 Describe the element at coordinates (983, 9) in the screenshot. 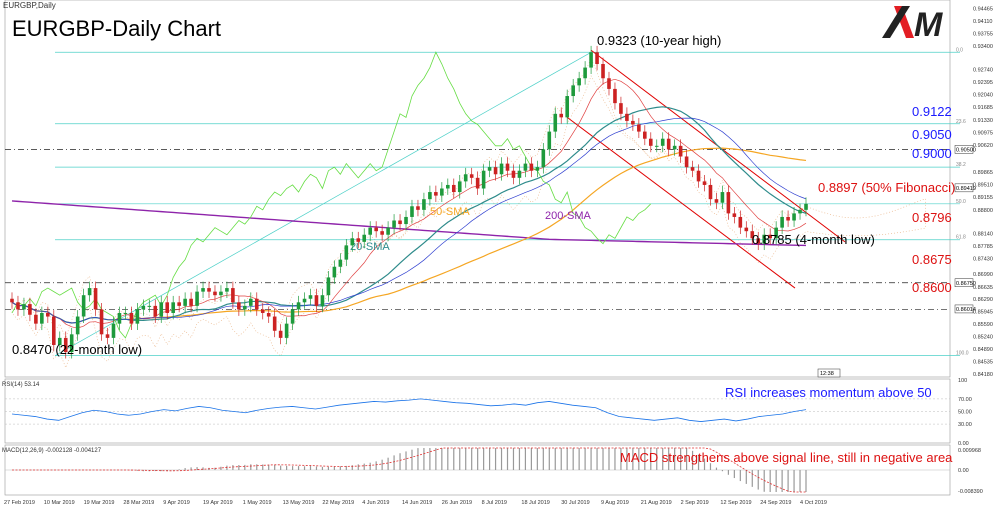

I see `price-axis-label: 0.94465` at that location.